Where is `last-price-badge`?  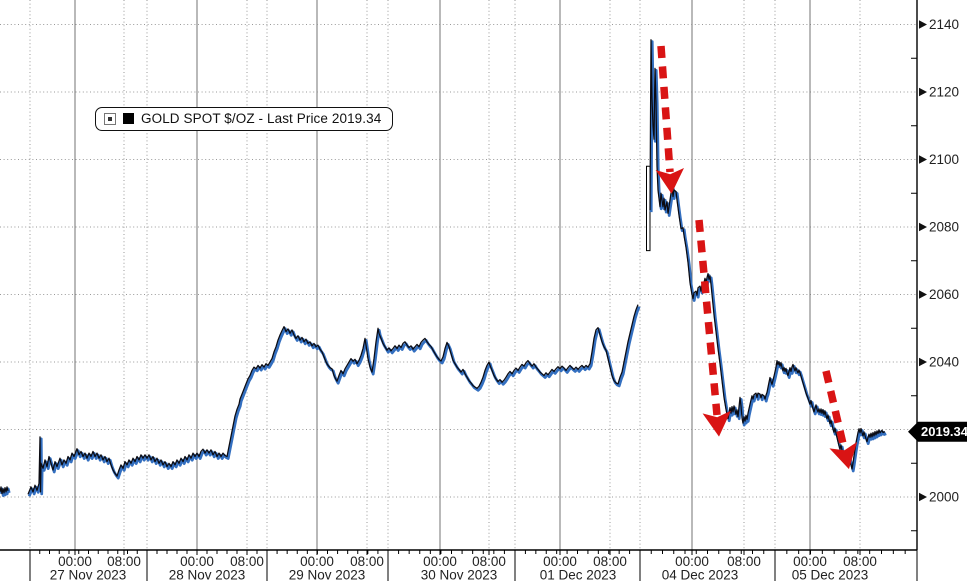 last-price-badge is located at coordinates (937, 431).